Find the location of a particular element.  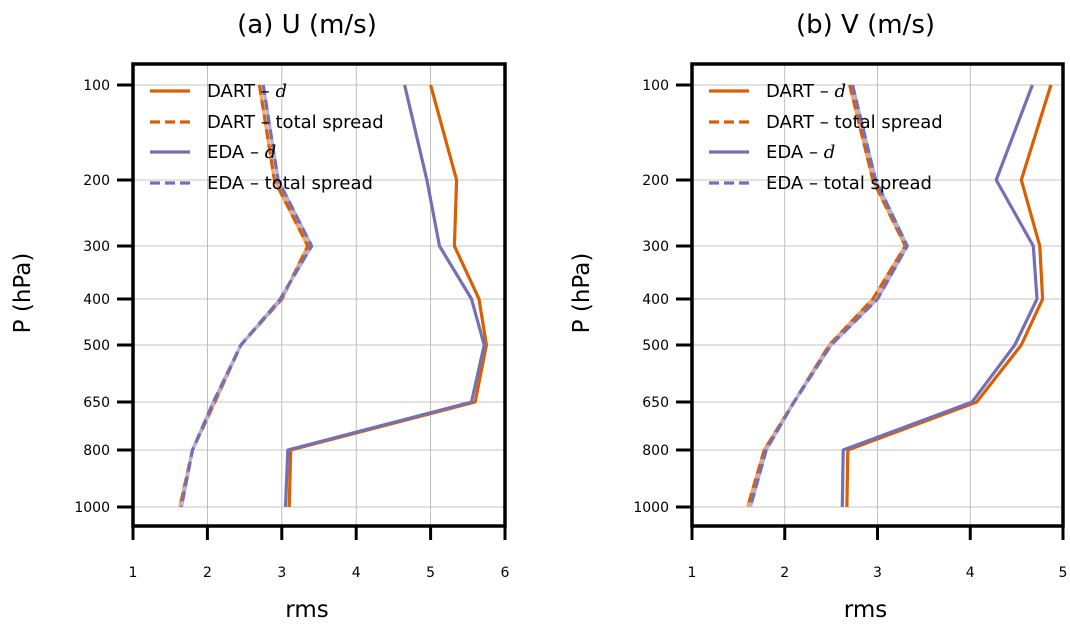

chart-title: (b) V (m/s) is located at coordinates (865, 25).